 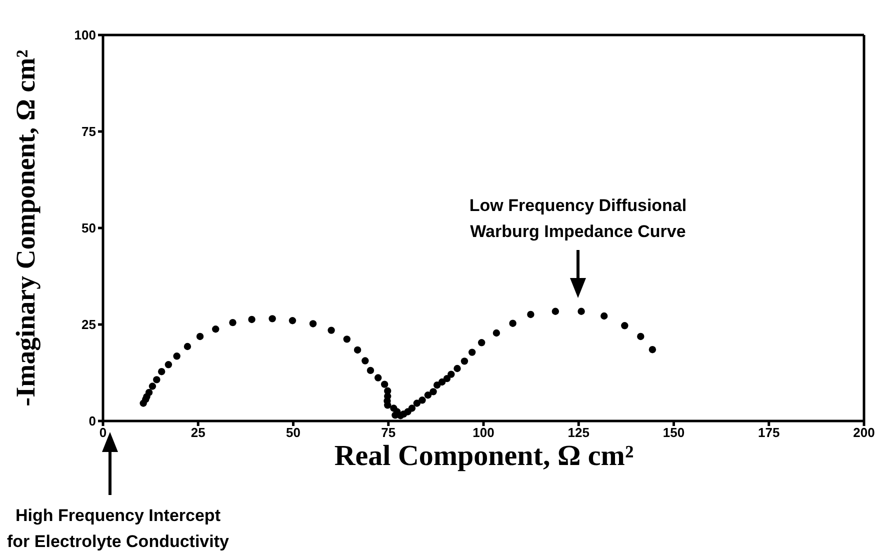 What do you see at coordinates (89, 324) in the screenshot?
I see `y-tick-label: 25` at bounding box center [89, 324].